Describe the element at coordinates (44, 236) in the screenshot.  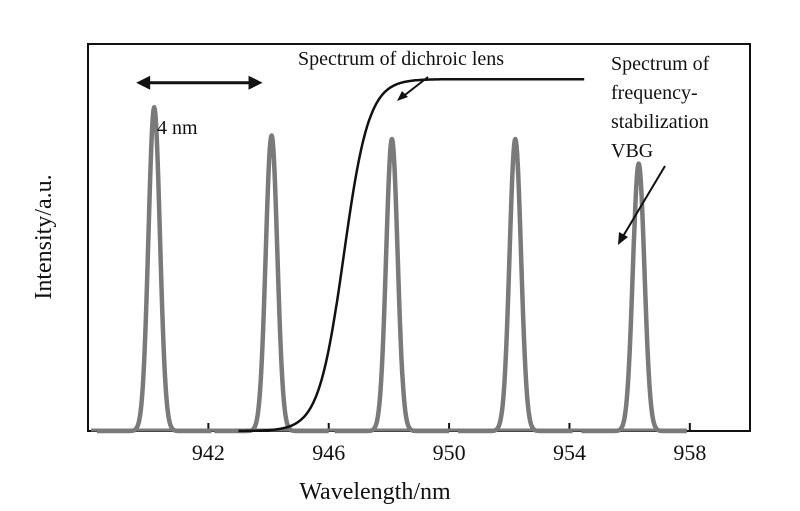
I see `y-axis-title: Intensity/a.u.` at that location.